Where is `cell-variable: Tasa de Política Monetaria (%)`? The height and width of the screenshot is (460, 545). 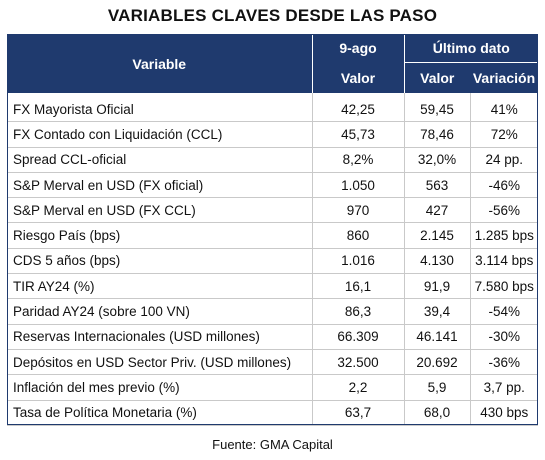
cell-variable: Tasa de Política Monetaria (%) is located at coordinates (159, 413).